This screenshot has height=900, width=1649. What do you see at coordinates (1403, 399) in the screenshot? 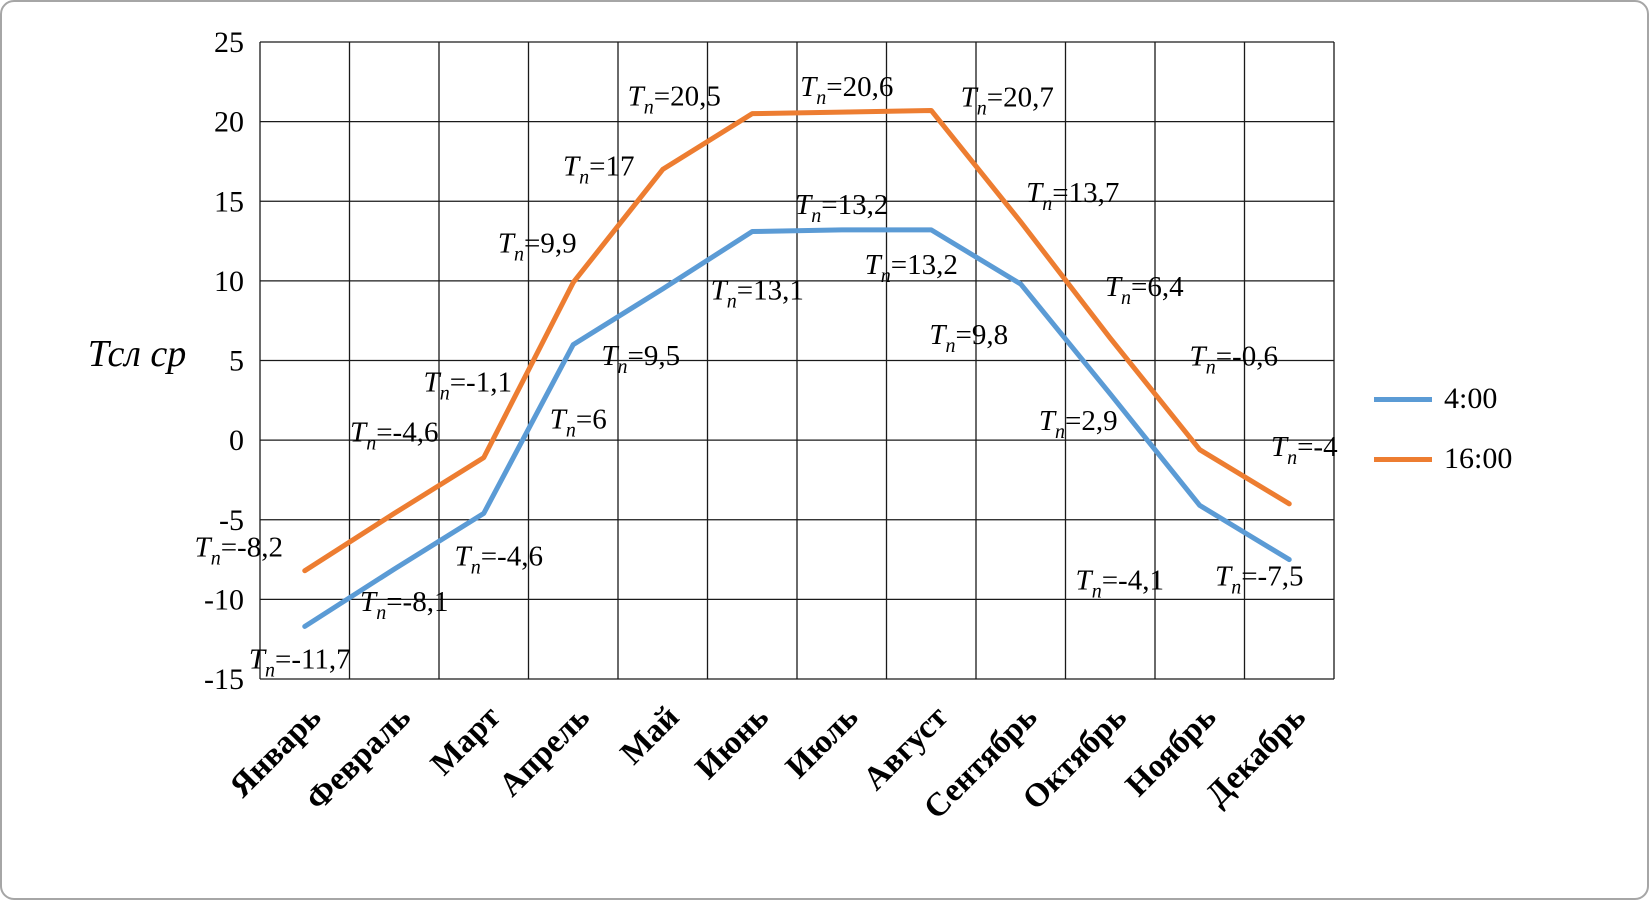
I see `legend-line-swatch-blue` at bounding box center [1403, 399].